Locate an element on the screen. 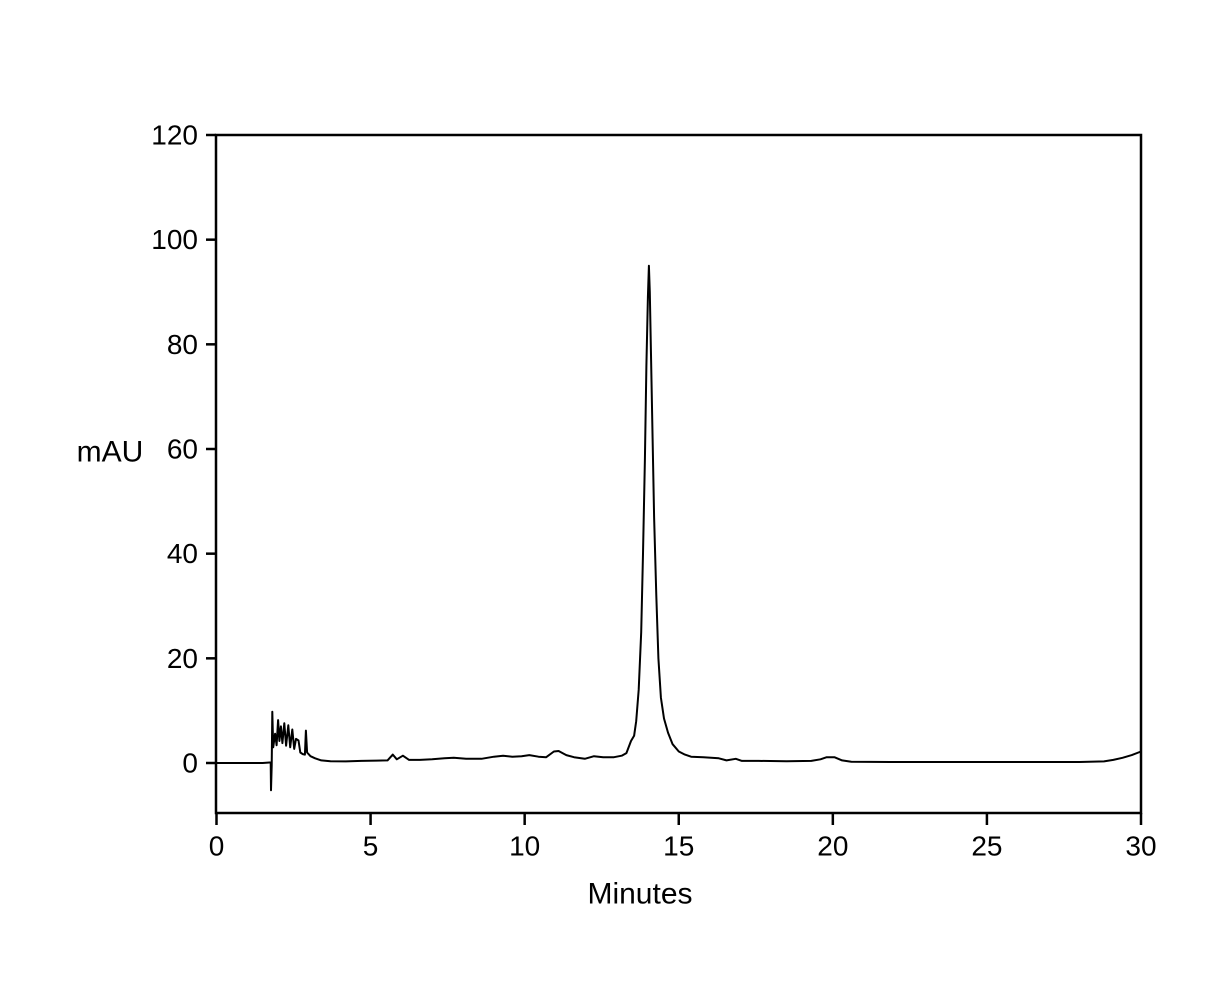 The height and width of the screenshot is (985, 1230). x-axis-label: Minutes is located at coordinates (639, 894).